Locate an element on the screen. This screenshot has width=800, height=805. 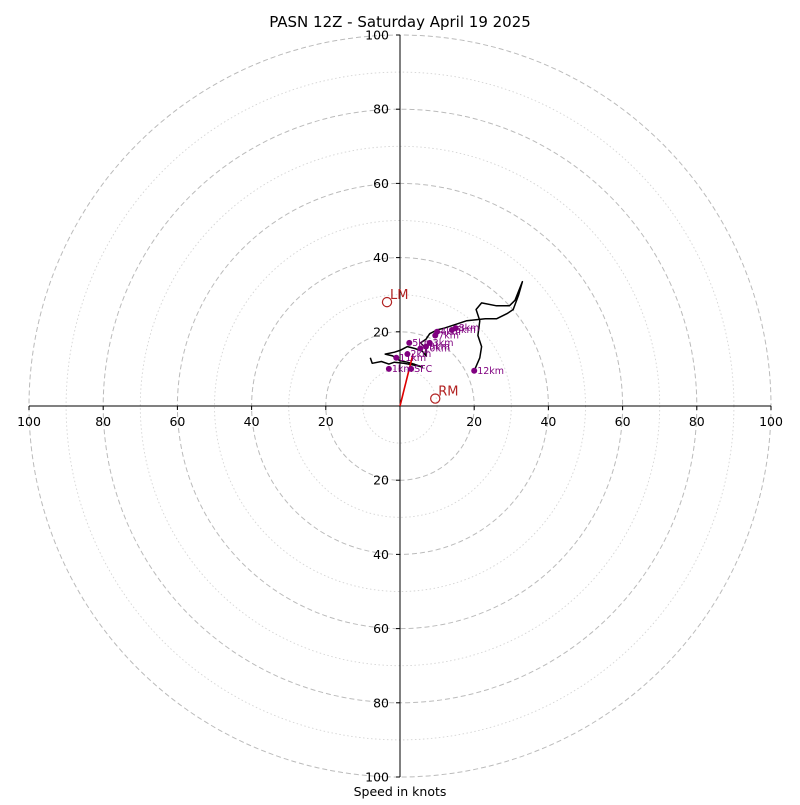
storm-motion-lm-marker is located at coordinates (387, 302).